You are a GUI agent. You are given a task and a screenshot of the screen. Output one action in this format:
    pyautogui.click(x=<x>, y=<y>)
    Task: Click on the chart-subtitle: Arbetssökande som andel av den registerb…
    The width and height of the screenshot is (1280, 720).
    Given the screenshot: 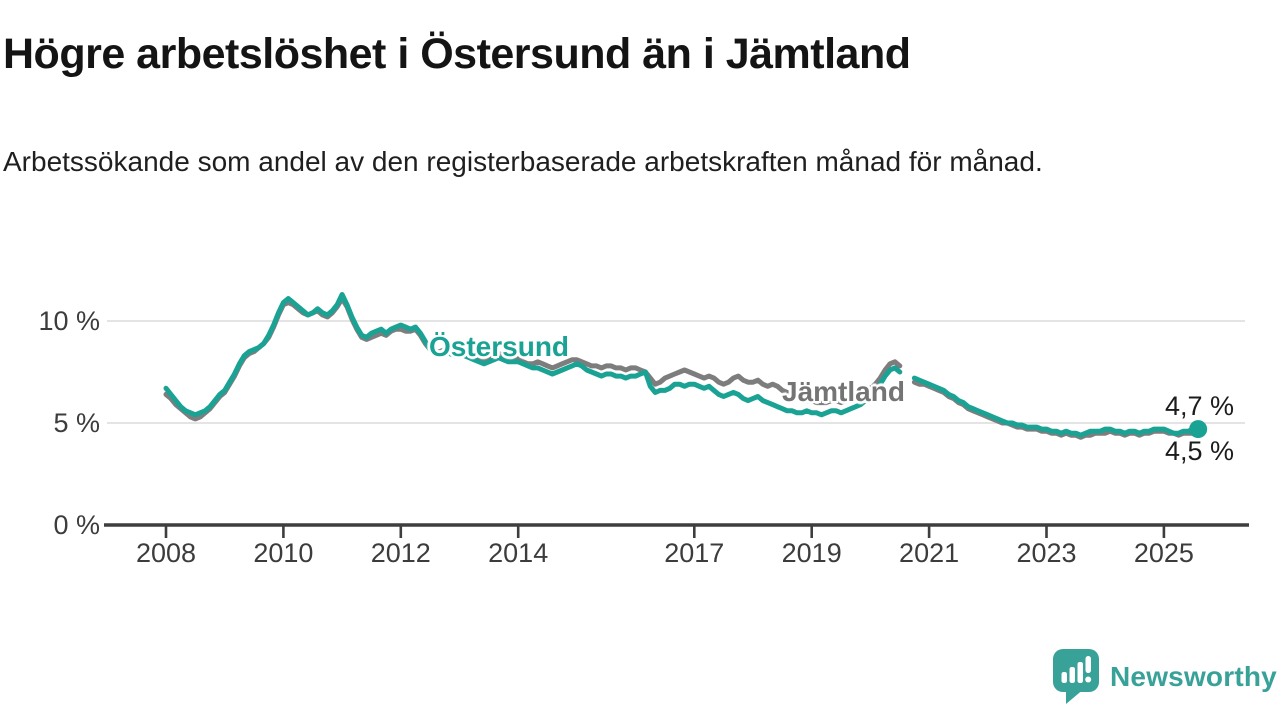 What is the action you would take?
    pyautogui.click(x=523, y=161)
    